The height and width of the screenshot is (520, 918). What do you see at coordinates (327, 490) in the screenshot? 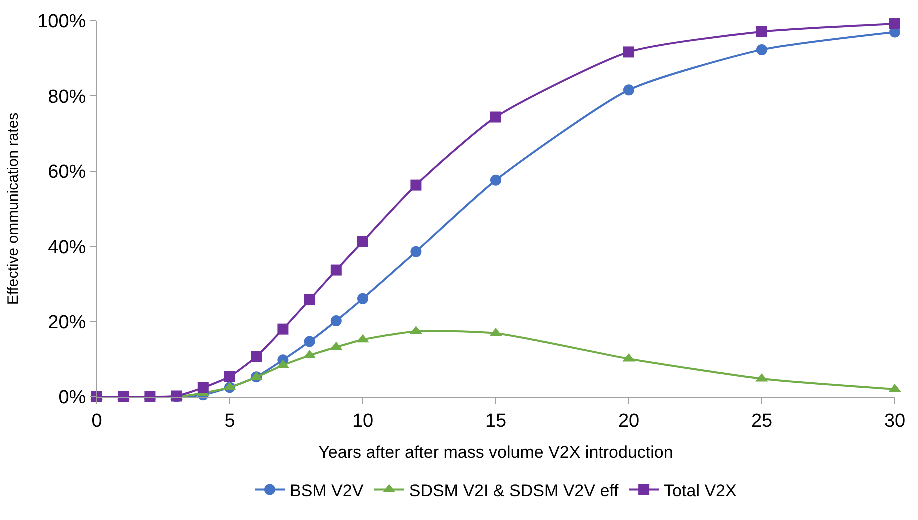
I see `legend-label: BSM V2V` at bounding box center [327, 490].